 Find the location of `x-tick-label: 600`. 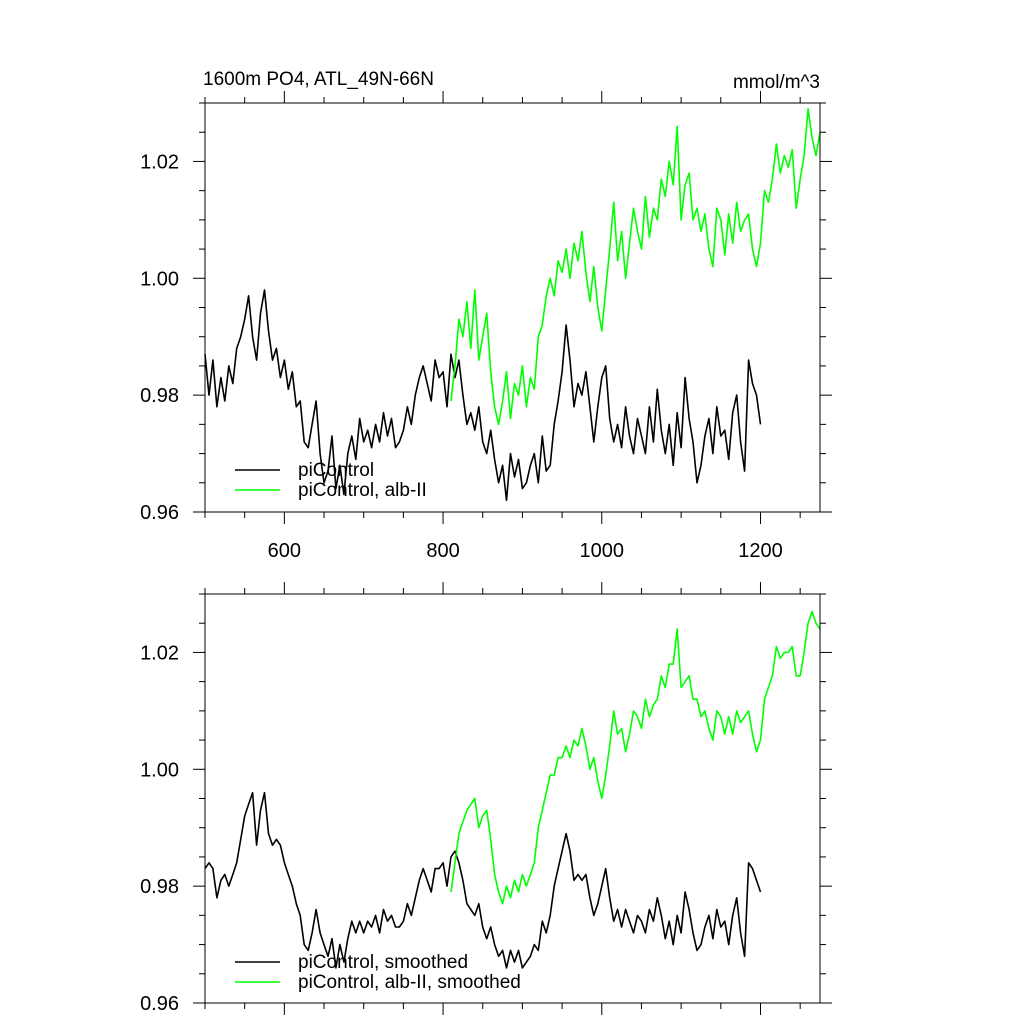

x-tick-label: 600 is located at coordinates (284, 551).